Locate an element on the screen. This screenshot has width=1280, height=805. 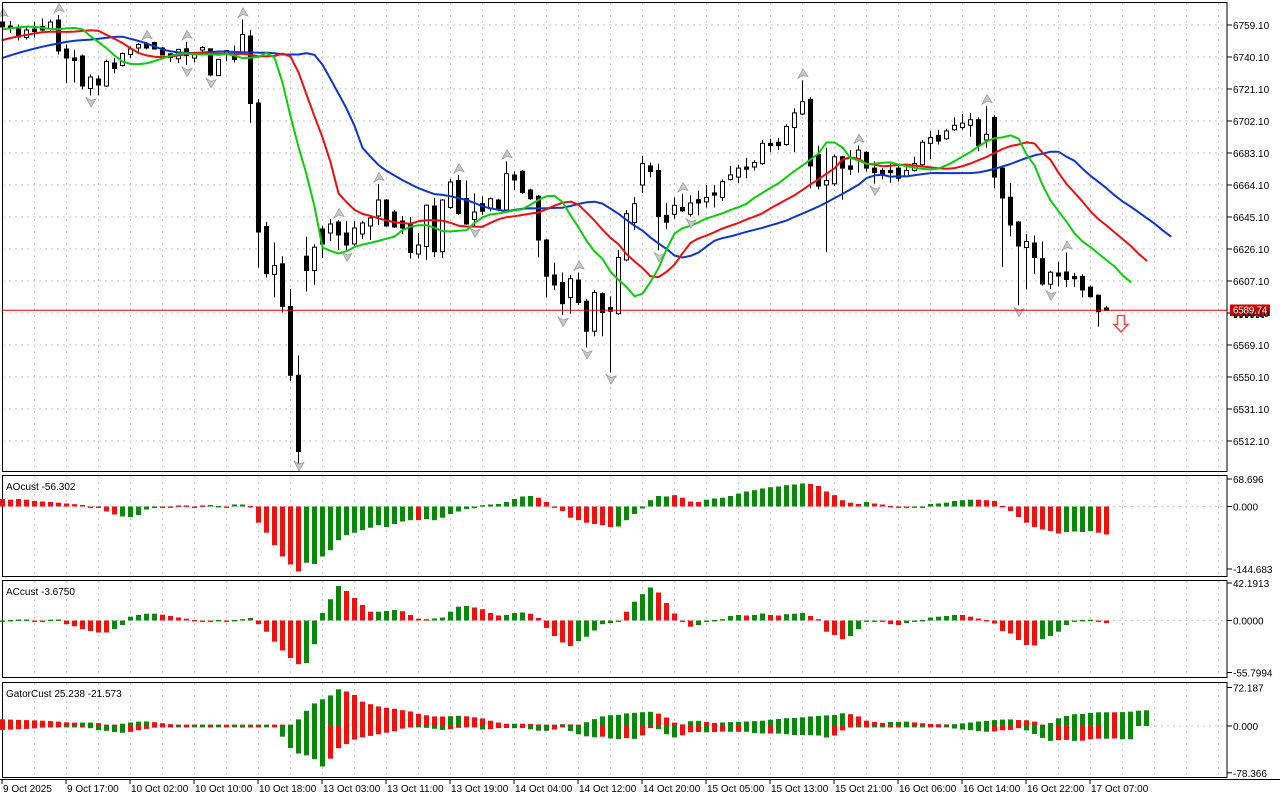
svg-text: 6645.10 is located at coordinates (1251, 218).